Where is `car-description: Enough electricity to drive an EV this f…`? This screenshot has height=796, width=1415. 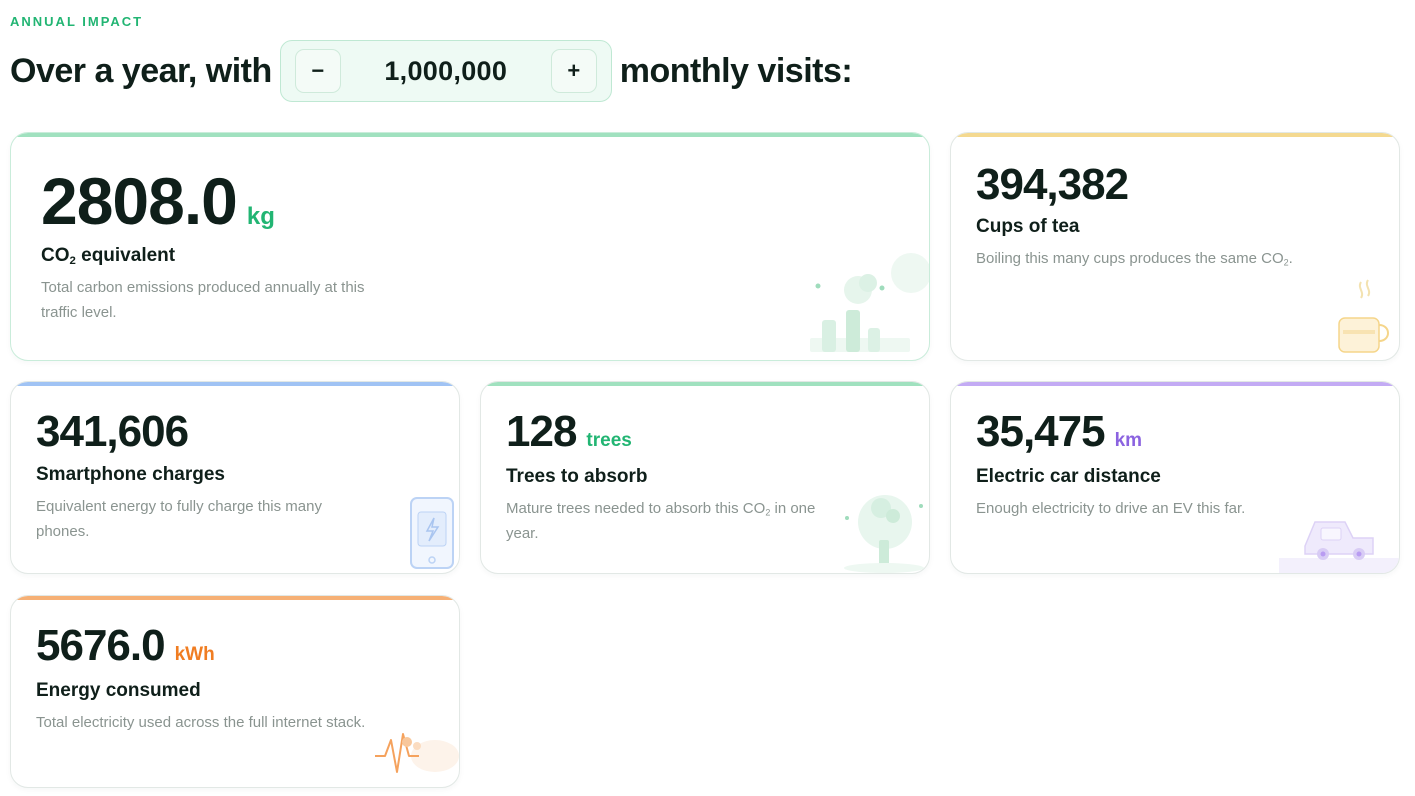
car-description: Enough electricity to drive an EV this f… is located at coordinates (1111, 508).